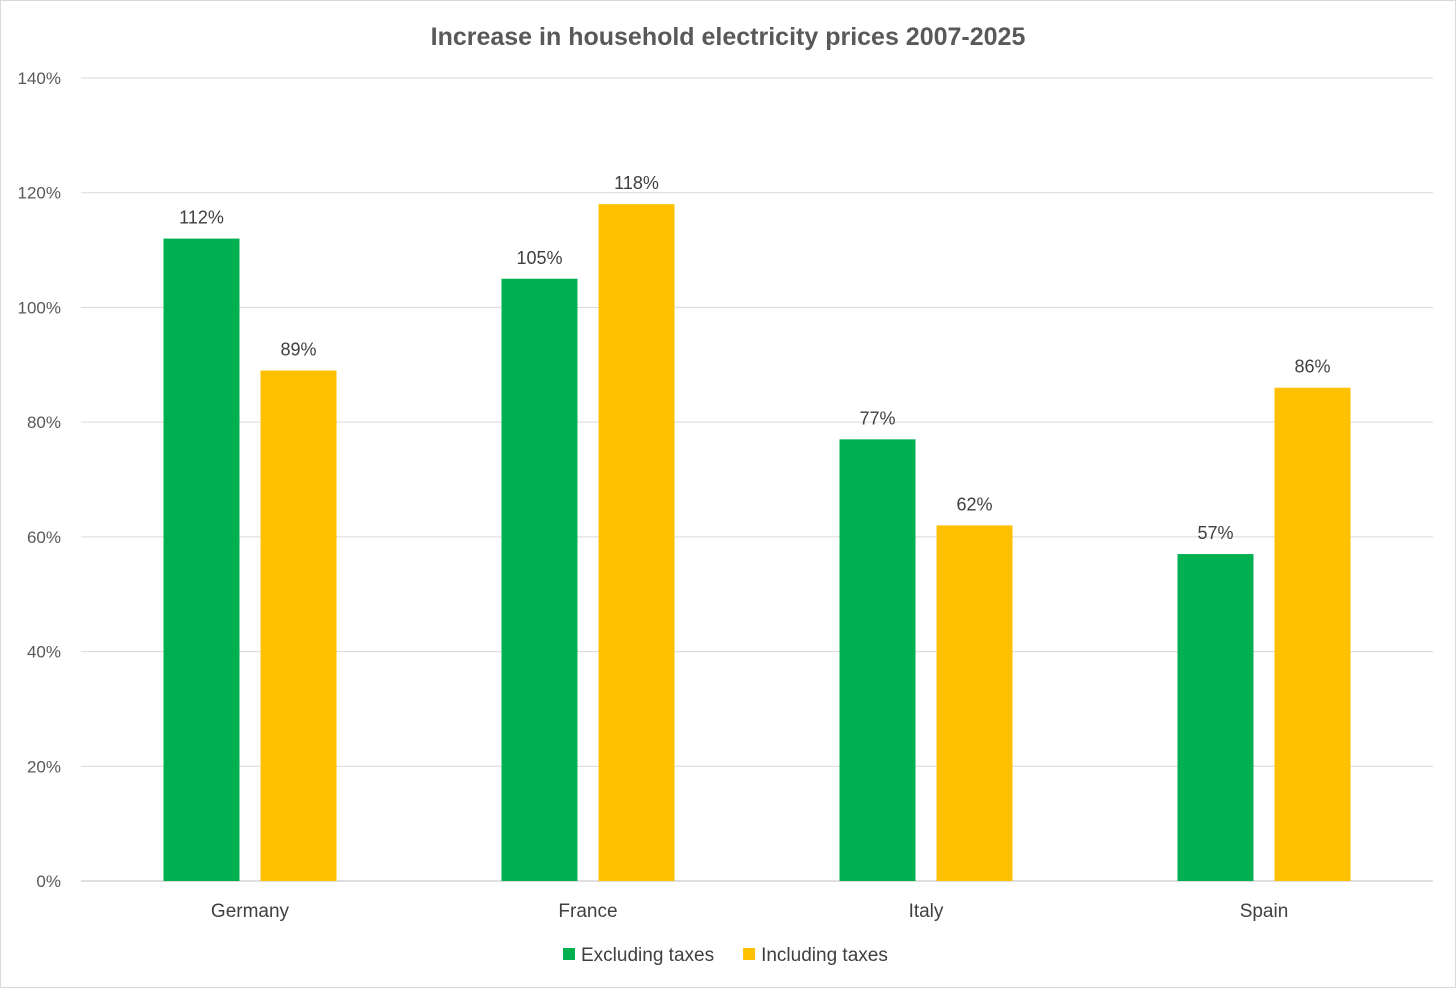 The height and width of the screenshot is (989, 1456). What do you see at coordinates (39, 480) in the screenshot?
I see `y-axis: 0% 20% 40% 60% 80% 100% 120% 140%` at bounding box center [39, 480].